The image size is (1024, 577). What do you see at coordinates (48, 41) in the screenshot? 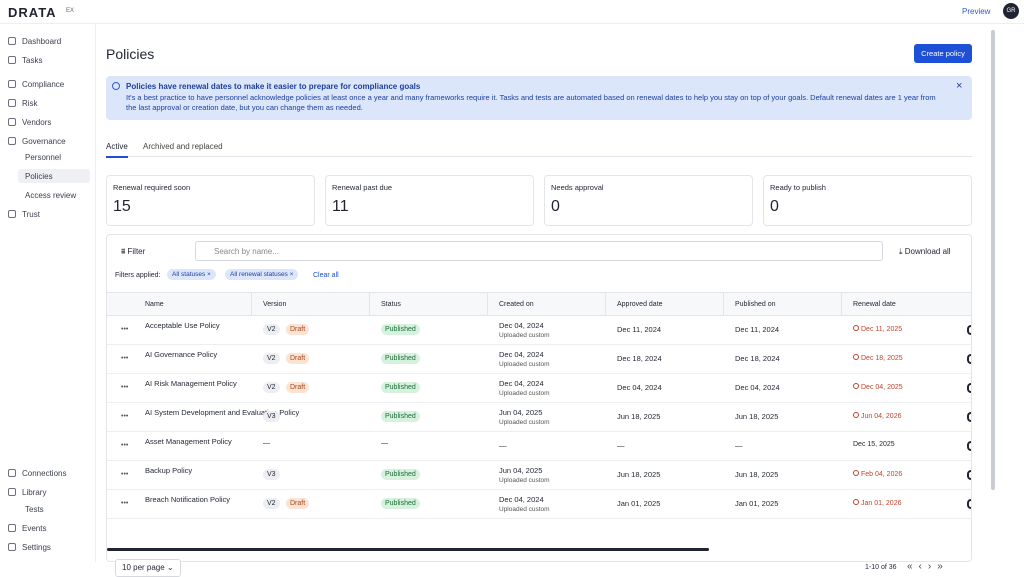
I see `nav-item: Dashboard` at bounding box center [48, 41].